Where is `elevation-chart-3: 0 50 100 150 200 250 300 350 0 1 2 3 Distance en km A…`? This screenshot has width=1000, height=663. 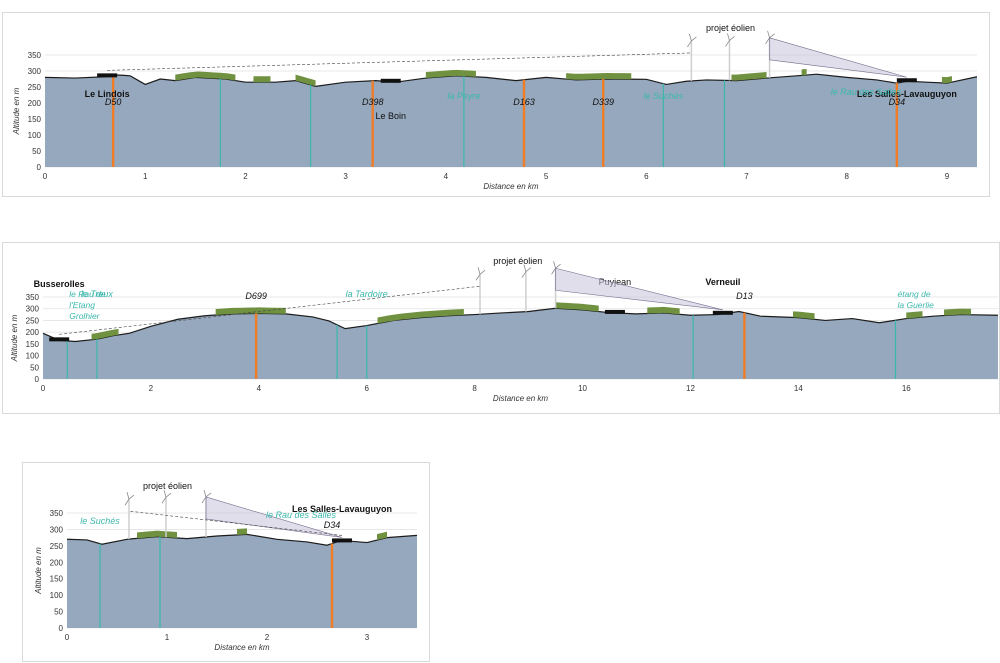
elevation-chart-3: 0 50 100 150 200 250 300 350 0 1 2 3 Distance en km A… is located at coordinates (226, 566).